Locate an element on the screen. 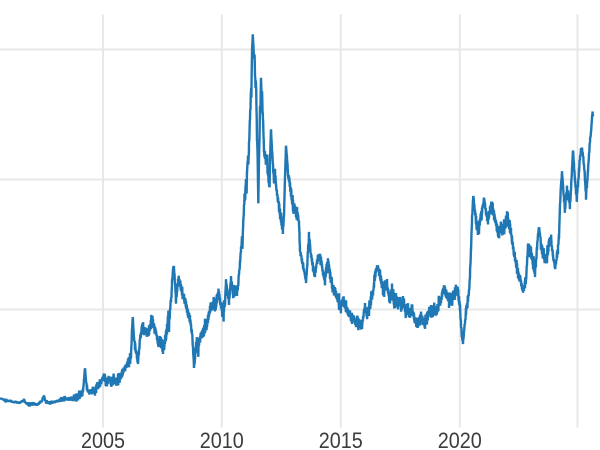 This screenshot has width=600, height=450. svg-text: 2020 is located at coordinates (460, 439).